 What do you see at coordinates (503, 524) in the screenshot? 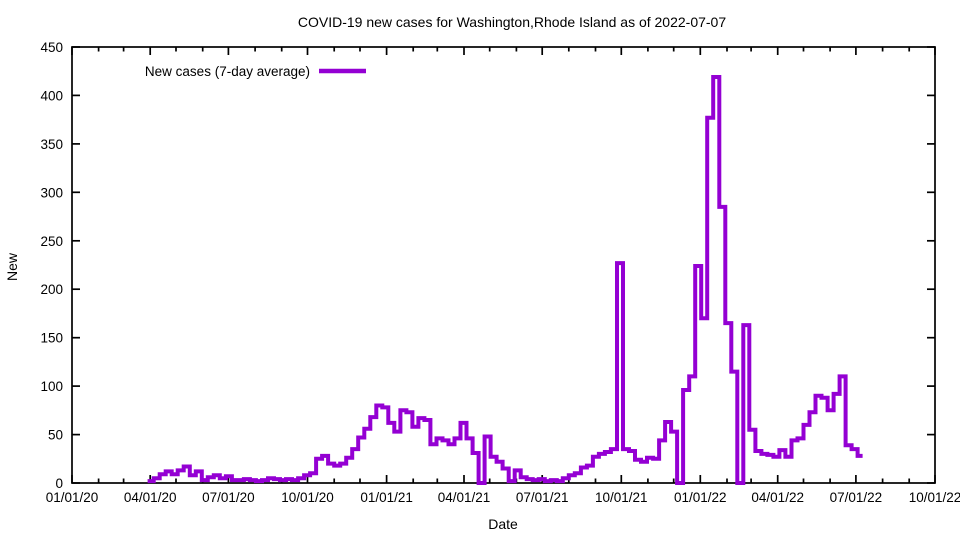
I see `x-axis-label: Date` at bounding box center [503, 524].